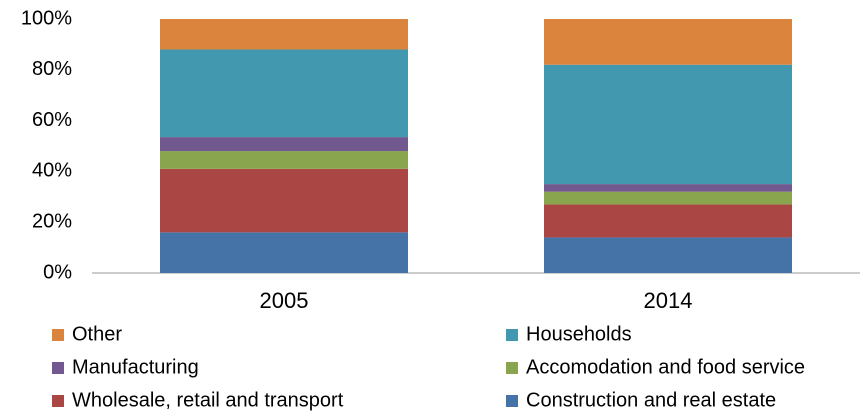  What do you see at coordinates (52, 120) in the screenshot?
I see `y-tick-label: 60%` at bounding box center [52, 120].